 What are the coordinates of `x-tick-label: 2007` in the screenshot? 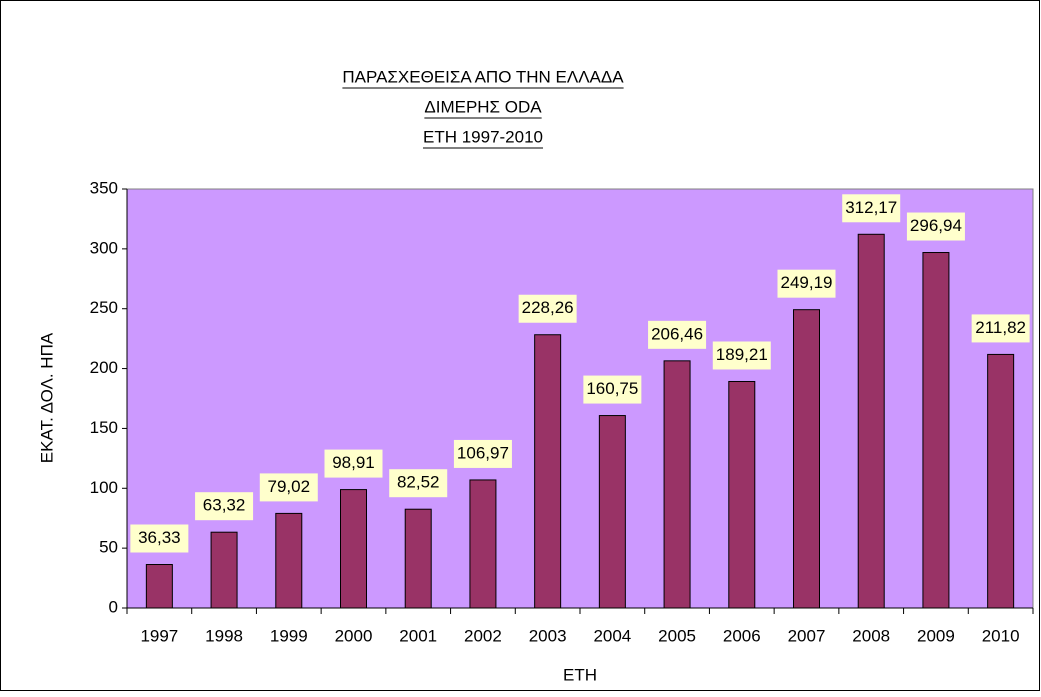 It's located at (807, 635).